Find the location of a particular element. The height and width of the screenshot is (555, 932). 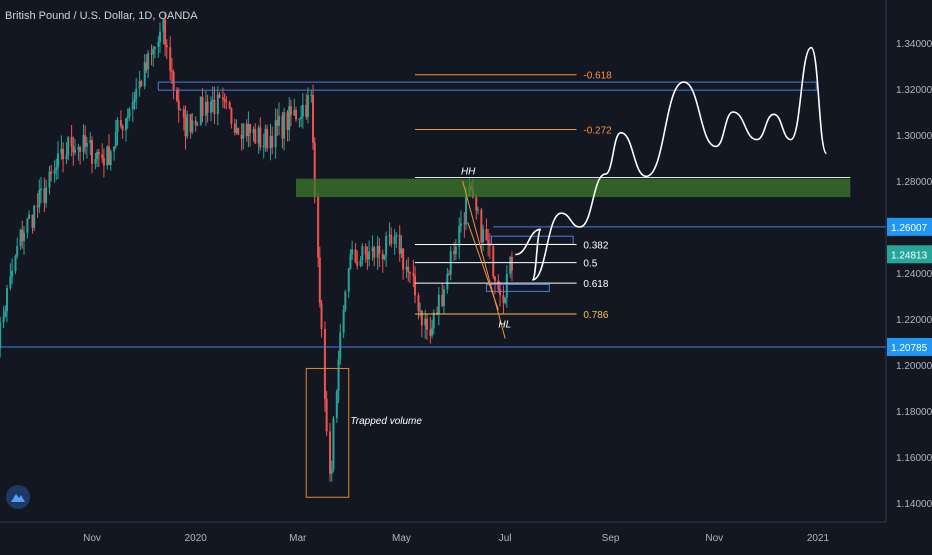

fib-label: -0.272 is located at coordinates (597, 130).